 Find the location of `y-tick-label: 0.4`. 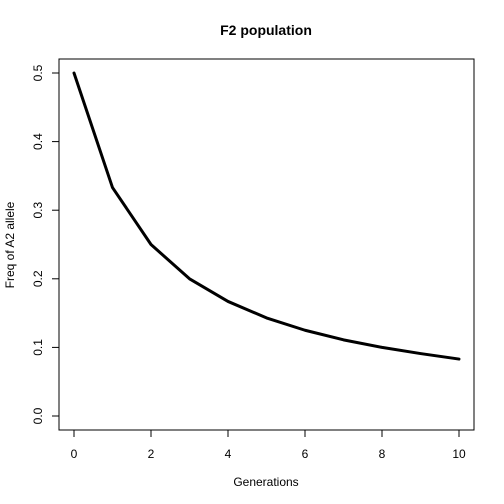

y-tick-label: 0.4 is located at coordinates (38, 141).